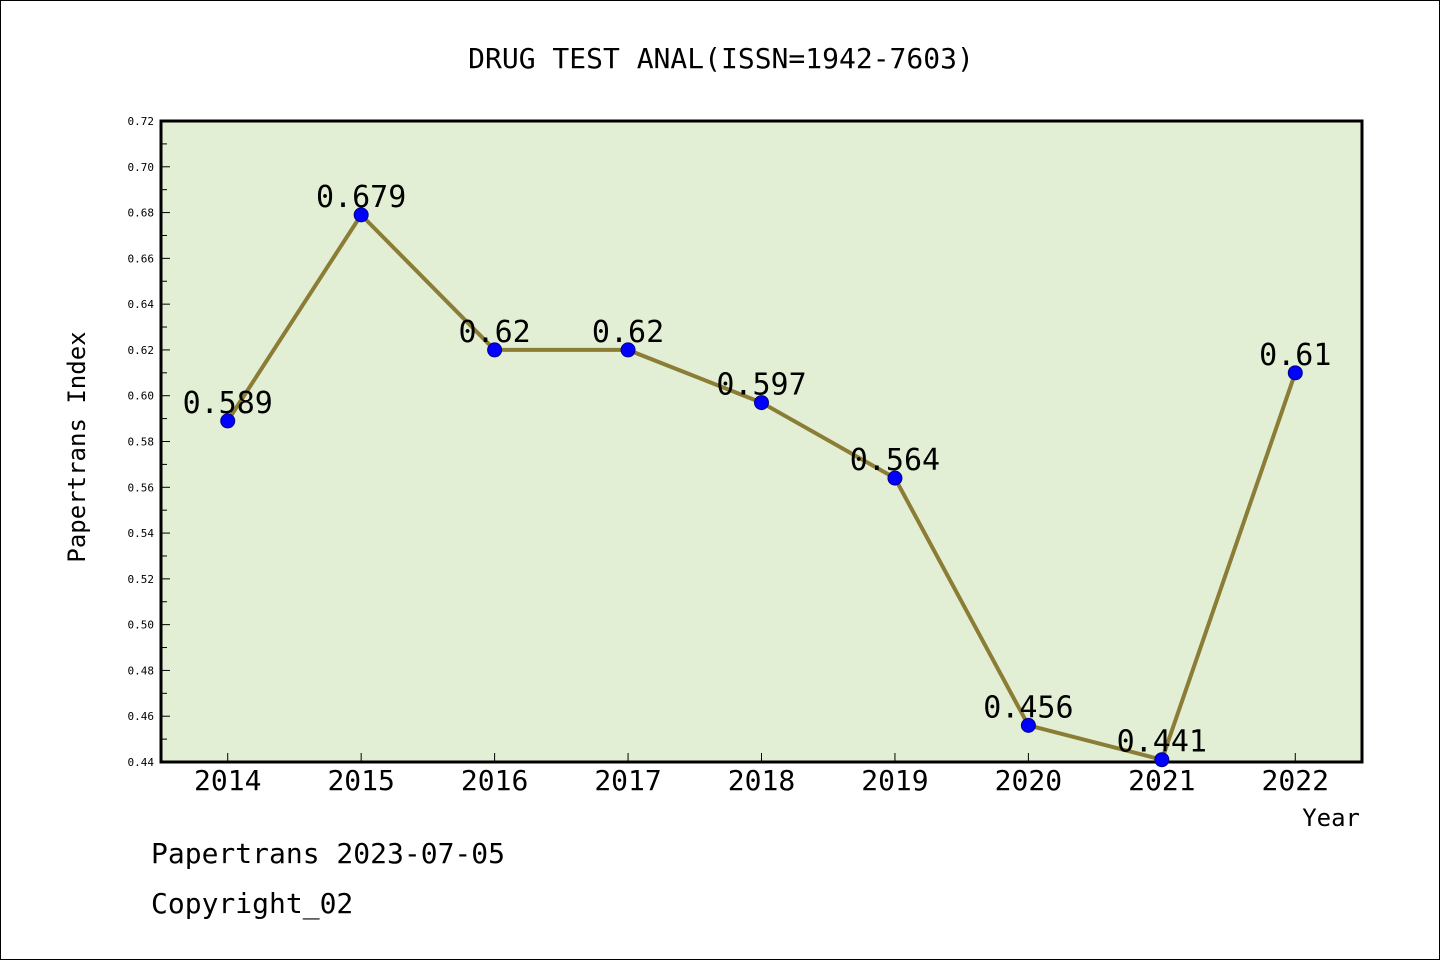 This screenshot has width=1440, height=960. Describe the element at coordinates (1028, 780) in the screenshot. I see `x-tick-label: 2020` at that location.